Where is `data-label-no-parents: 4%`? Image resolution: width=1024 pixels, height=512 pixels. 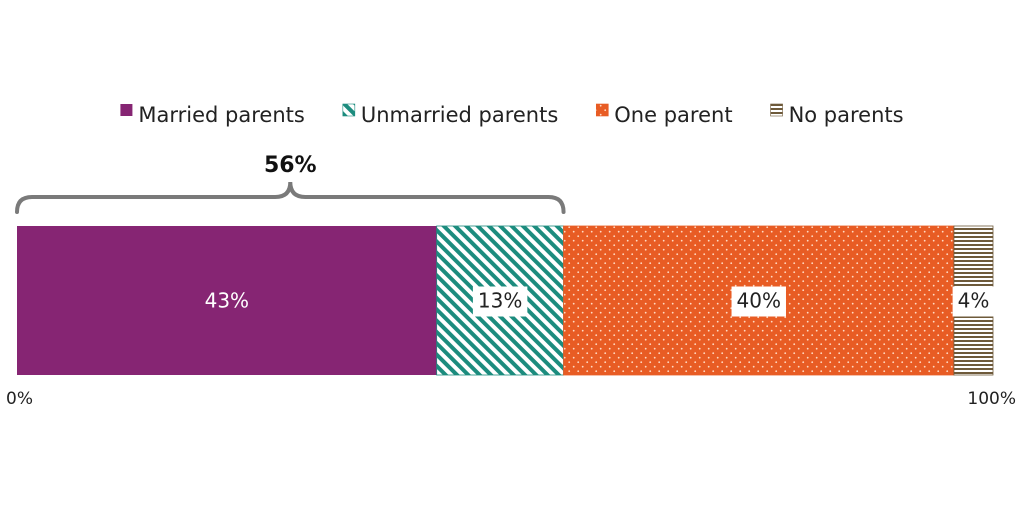 data-label-no-parents: 4% is located at coordinates (973, 301).